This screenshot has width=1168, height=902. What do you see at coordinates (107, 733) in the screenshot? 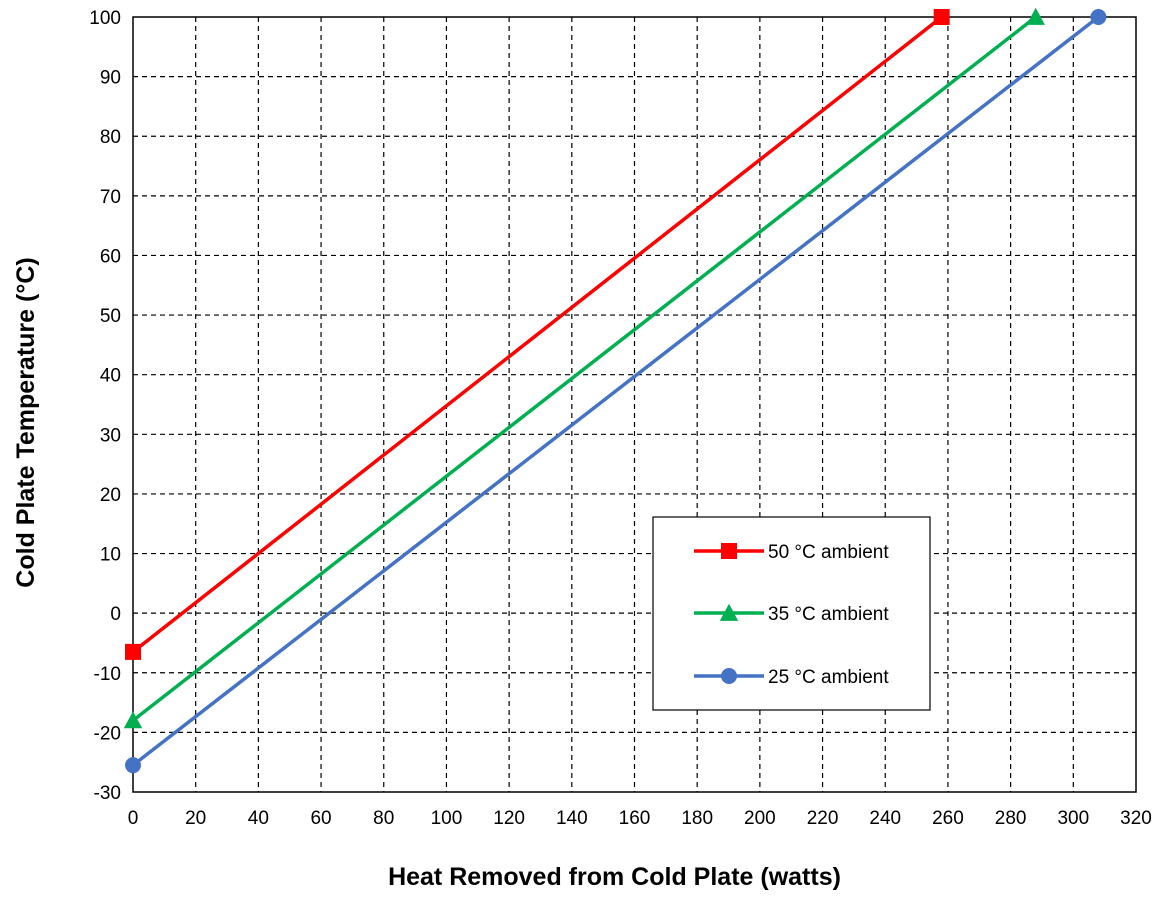
I see `y-tick-label: -20` at bounding box center [107, 733].